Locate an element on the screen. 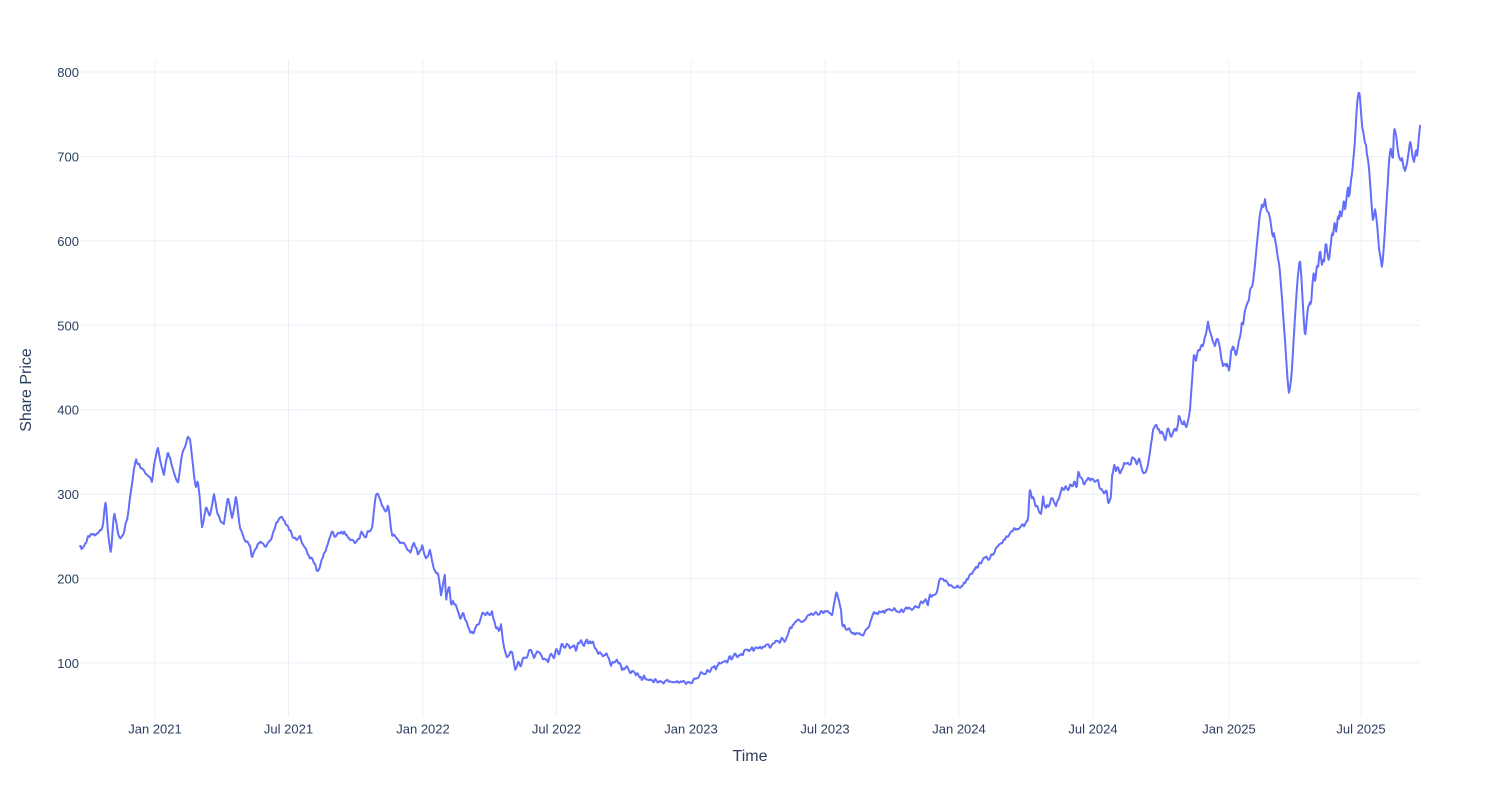 The height and width of the screenshot is (805, 1500). svg-text: 400 is located at coordinates (68, 410).